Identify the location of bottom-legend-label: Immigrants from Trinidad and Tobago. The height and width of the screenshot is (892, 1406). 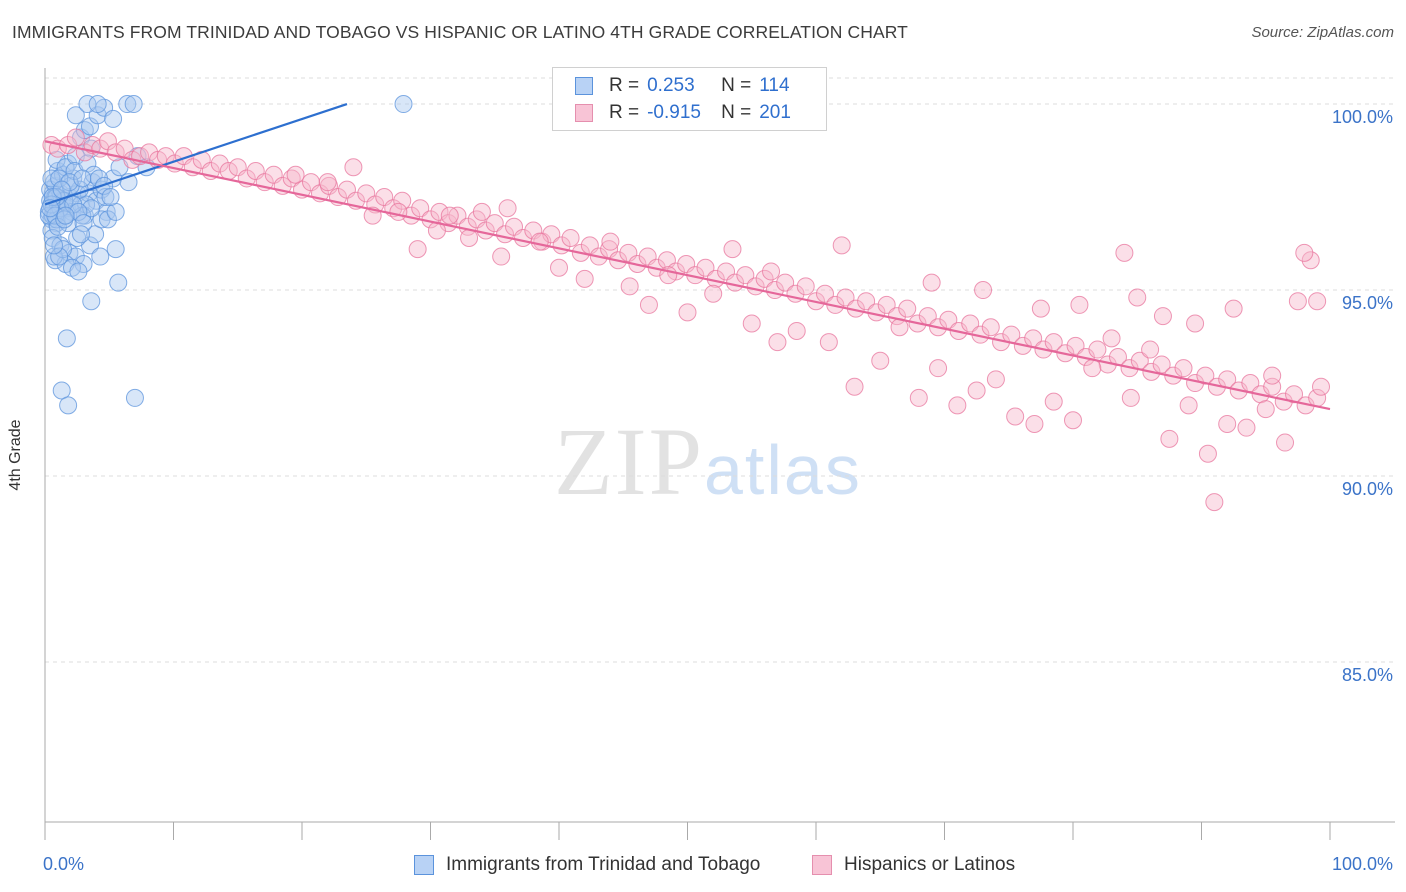
(603, 864).